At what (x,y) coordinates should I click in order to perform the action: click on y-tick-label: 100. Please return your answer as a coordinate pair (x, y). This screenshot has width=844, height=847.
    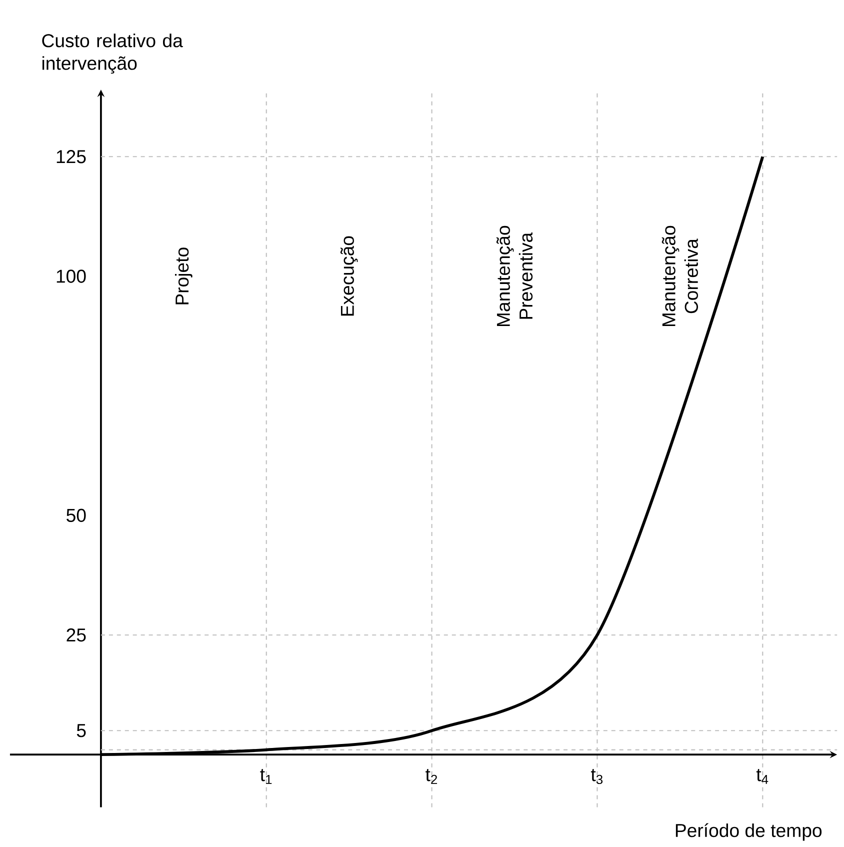
    Looking at the image, I should click on (71, 276).